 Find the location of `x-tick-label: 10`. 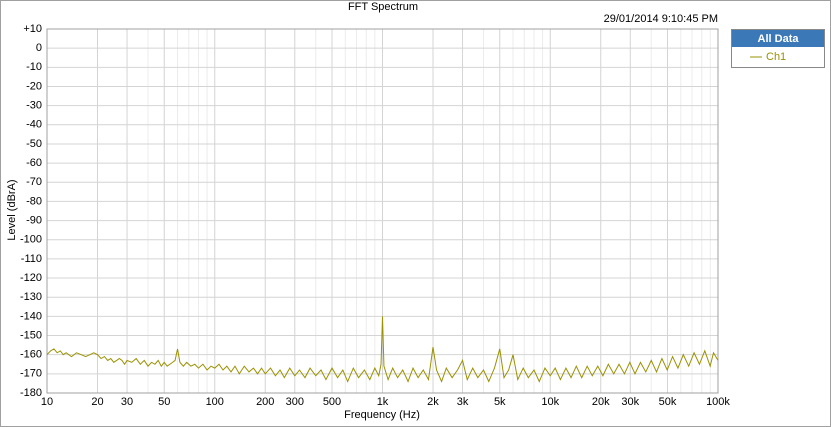

x-tick-label: 10 is located at coordinates (47, 402).